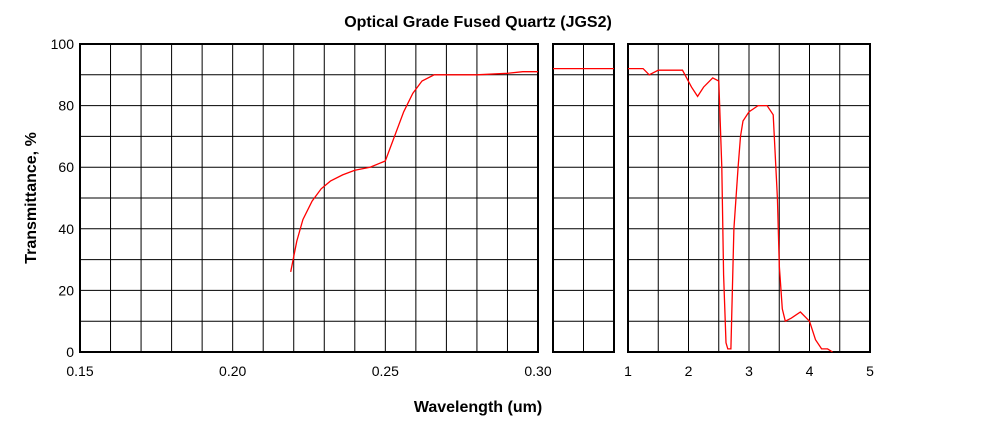 The width and height of the screenshot is (984, 427). I want to click on y-tick-label: 0, so click(70, 352).